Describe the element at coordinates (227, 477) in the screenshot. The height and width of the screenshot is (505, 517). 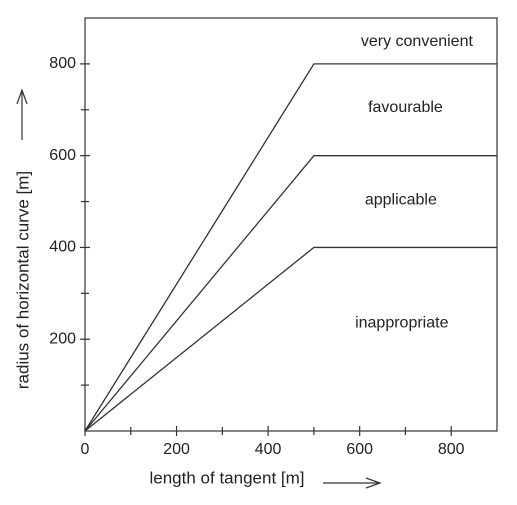
I see `x-axis-label: length of tangent [m]` at that location.